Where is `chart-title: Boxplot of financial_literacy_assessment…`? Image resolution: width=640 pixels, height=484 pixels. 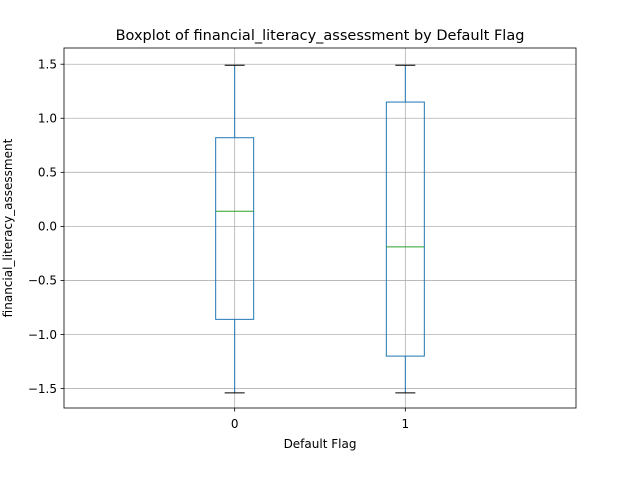
chart-title: Boxplot of financial_literacy_assessment… is located at coordinates (320, 36).